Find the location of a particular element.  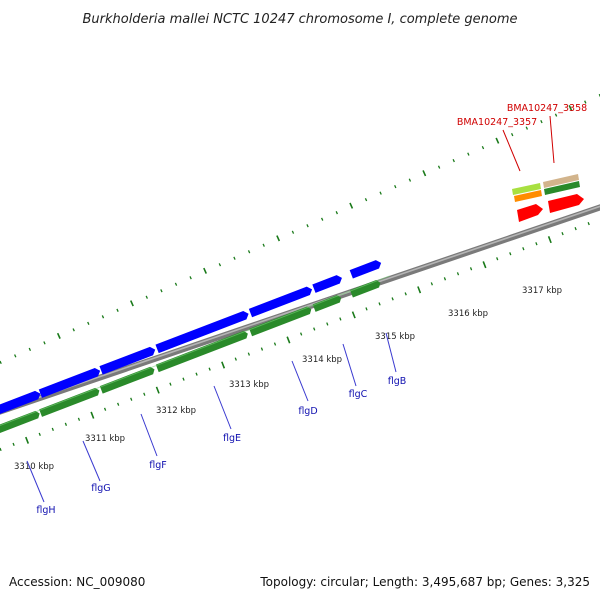

gene-label-flgh: flgH is located at coordinates (45, 510).